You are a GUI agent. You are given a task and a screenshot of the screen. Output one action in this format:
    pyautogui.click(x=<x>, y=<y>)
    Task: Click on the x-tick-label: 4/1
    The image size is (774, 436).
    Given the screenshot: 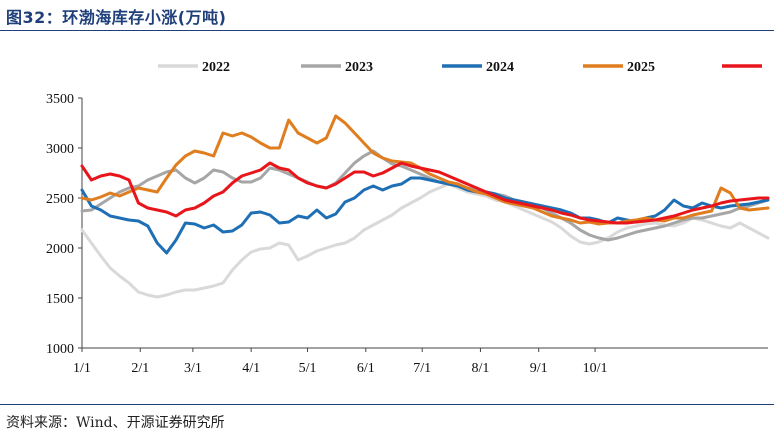 What is the action you would take?
    pyautogui.click(x=251, y=368)
    